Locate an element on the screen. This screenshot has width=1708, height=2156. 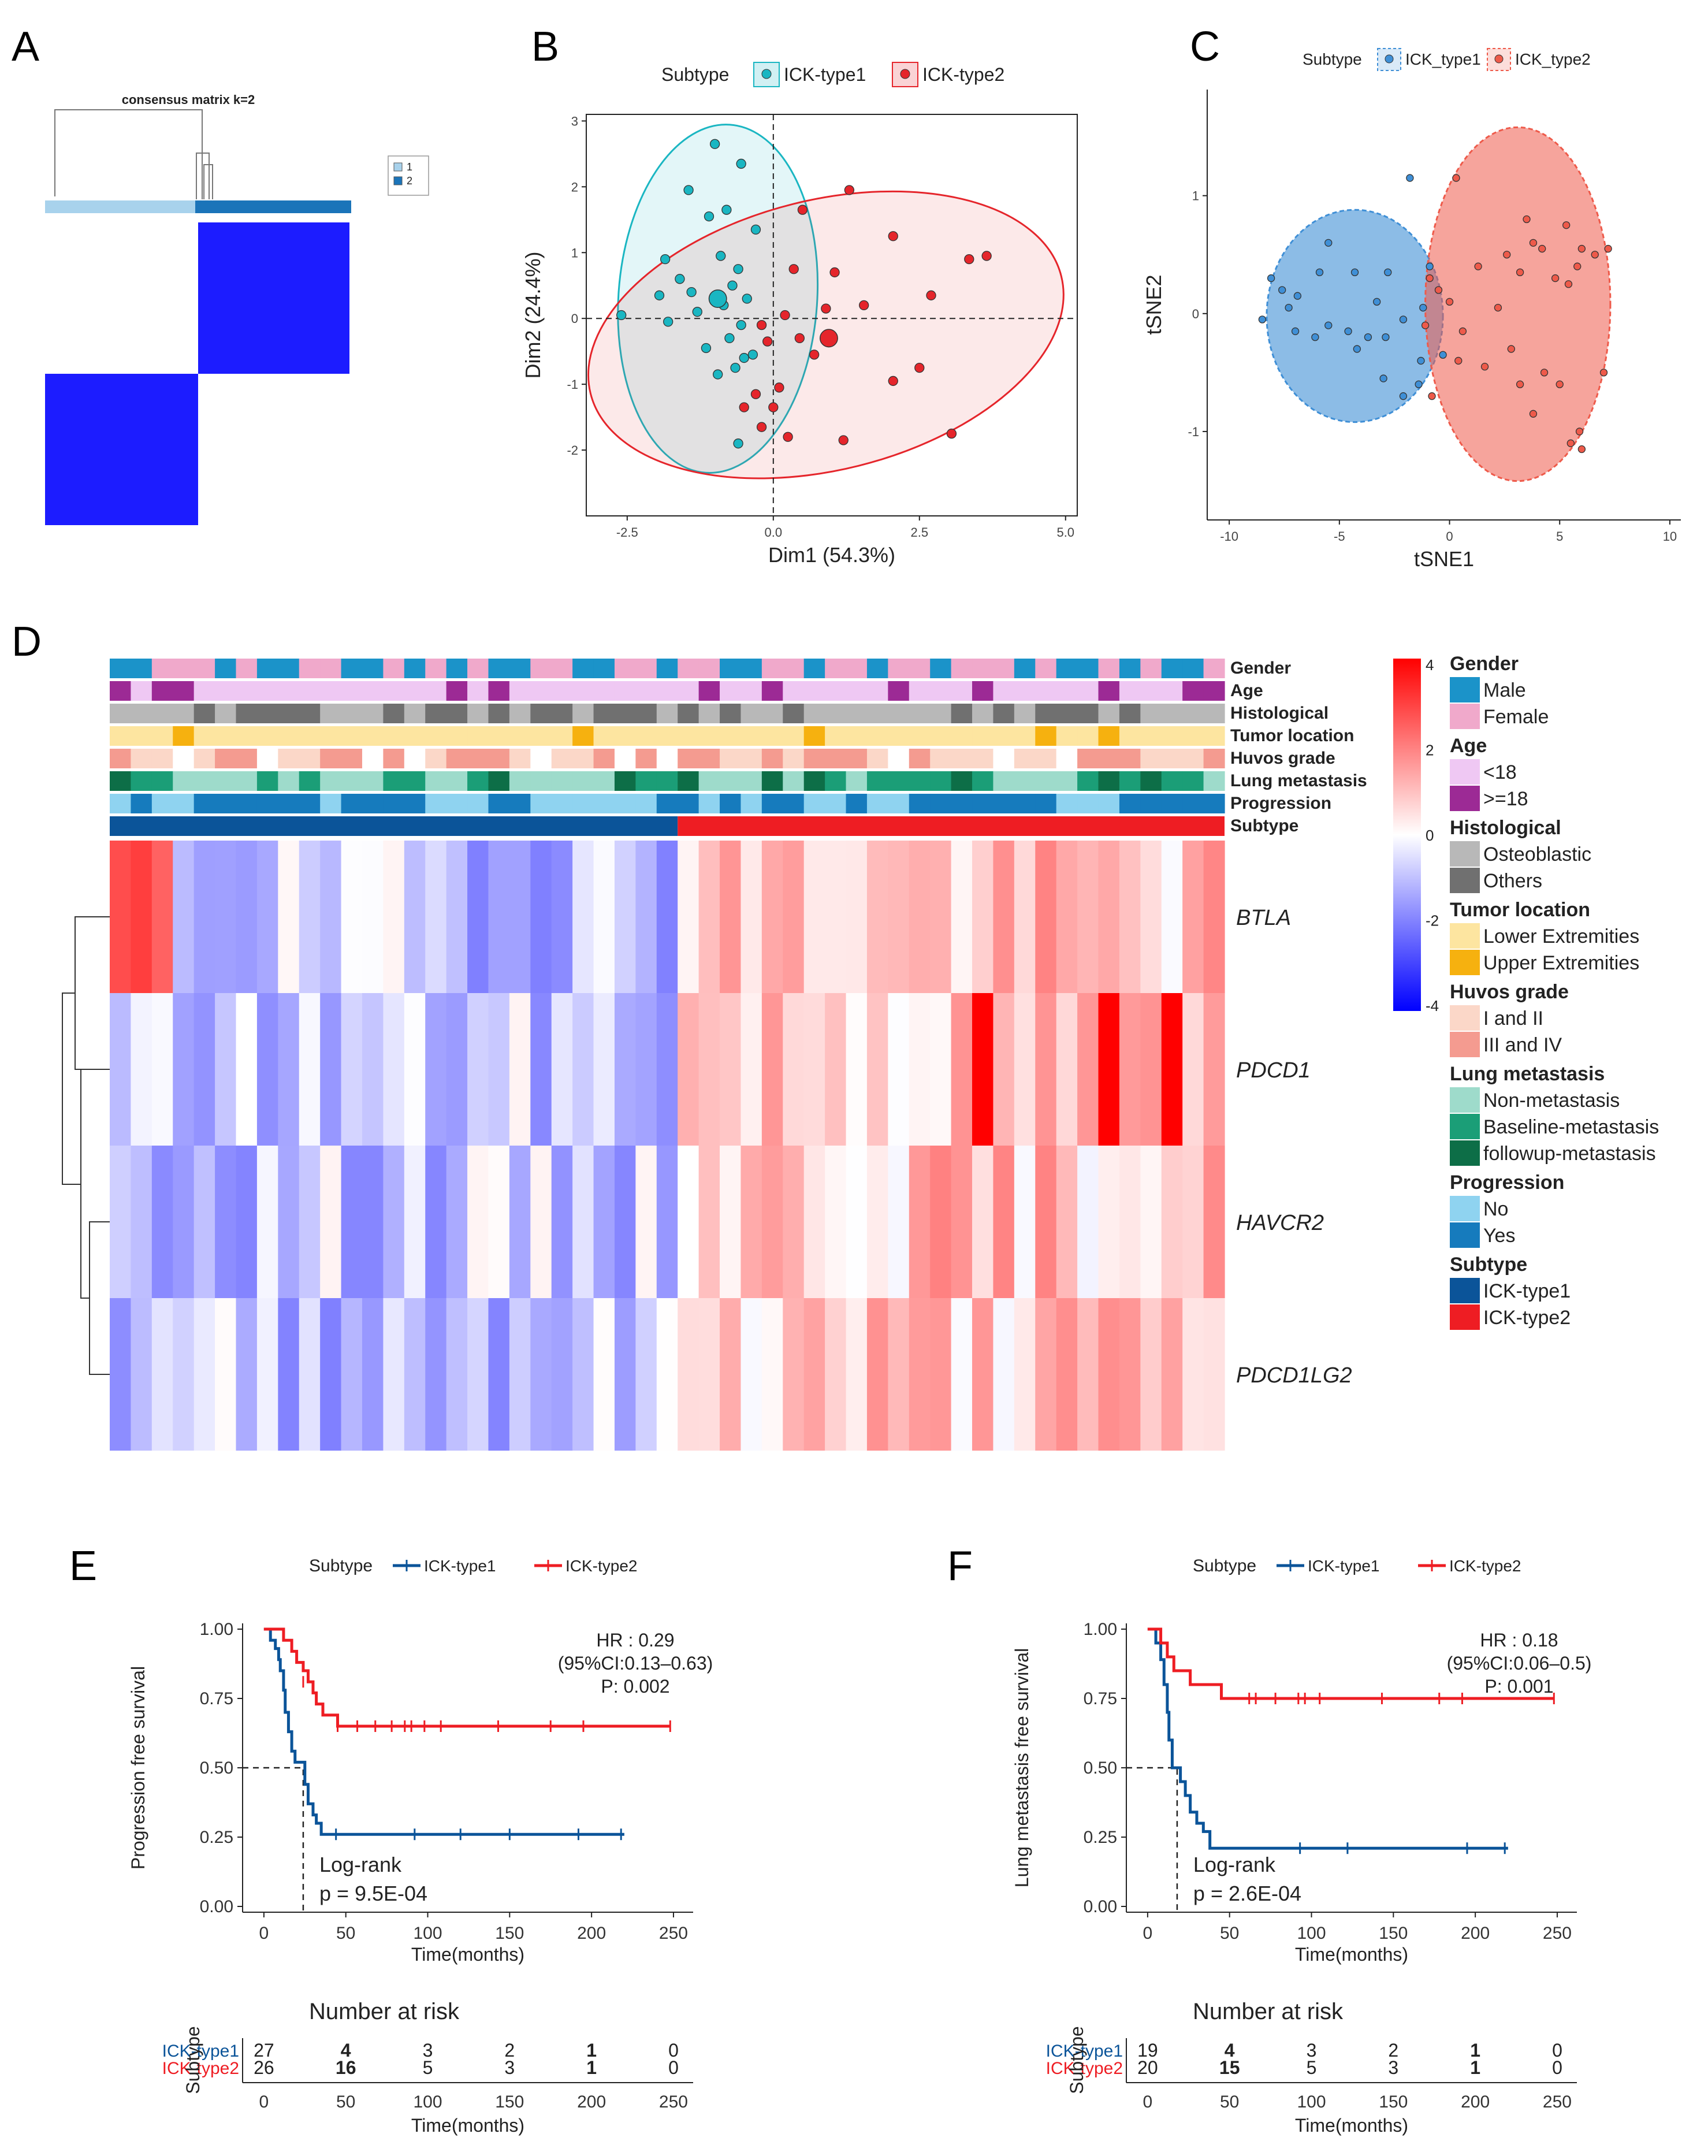
subtype-bar-type2 is located at coordinates (951, 826).